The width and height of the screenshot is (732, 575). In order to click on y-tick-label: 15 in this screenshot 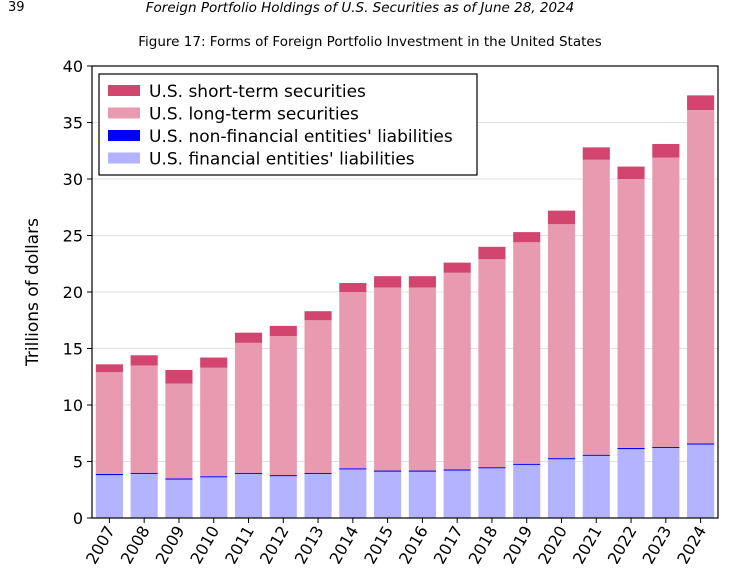, I will do `click(73, 349)`.